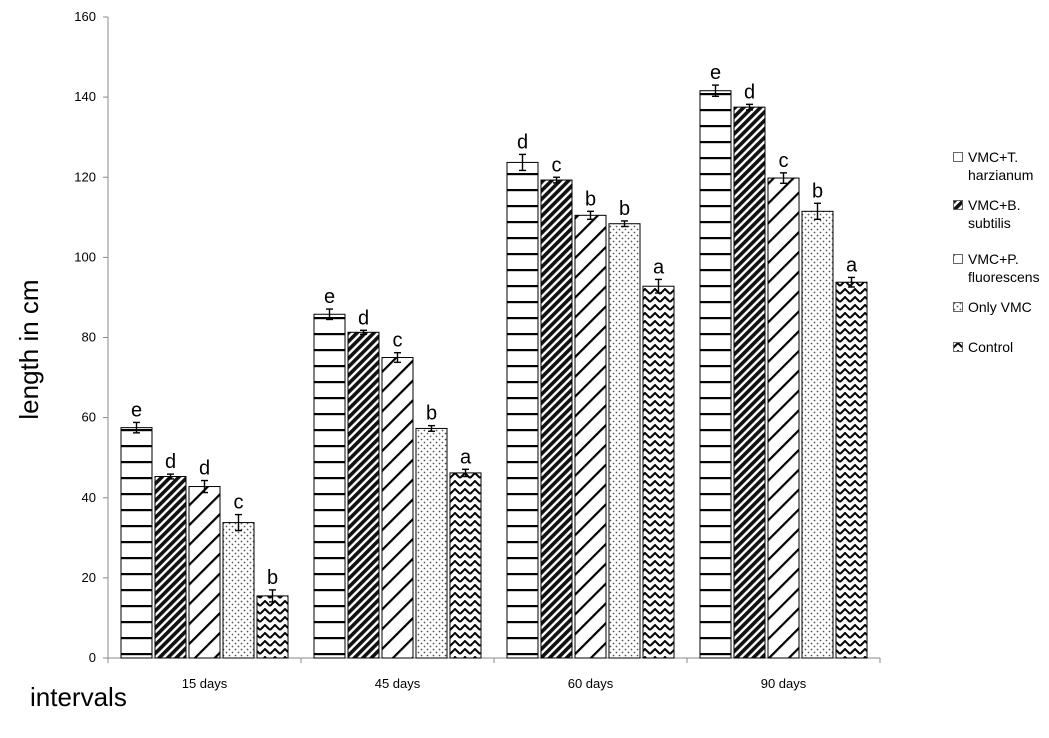 The width and height of the screenshot is (1049, 738). What do you see at coordinates (1004, 277) in the screenshot?
I see `legend-label: fluorescens` at bounding box center [1004, 277].